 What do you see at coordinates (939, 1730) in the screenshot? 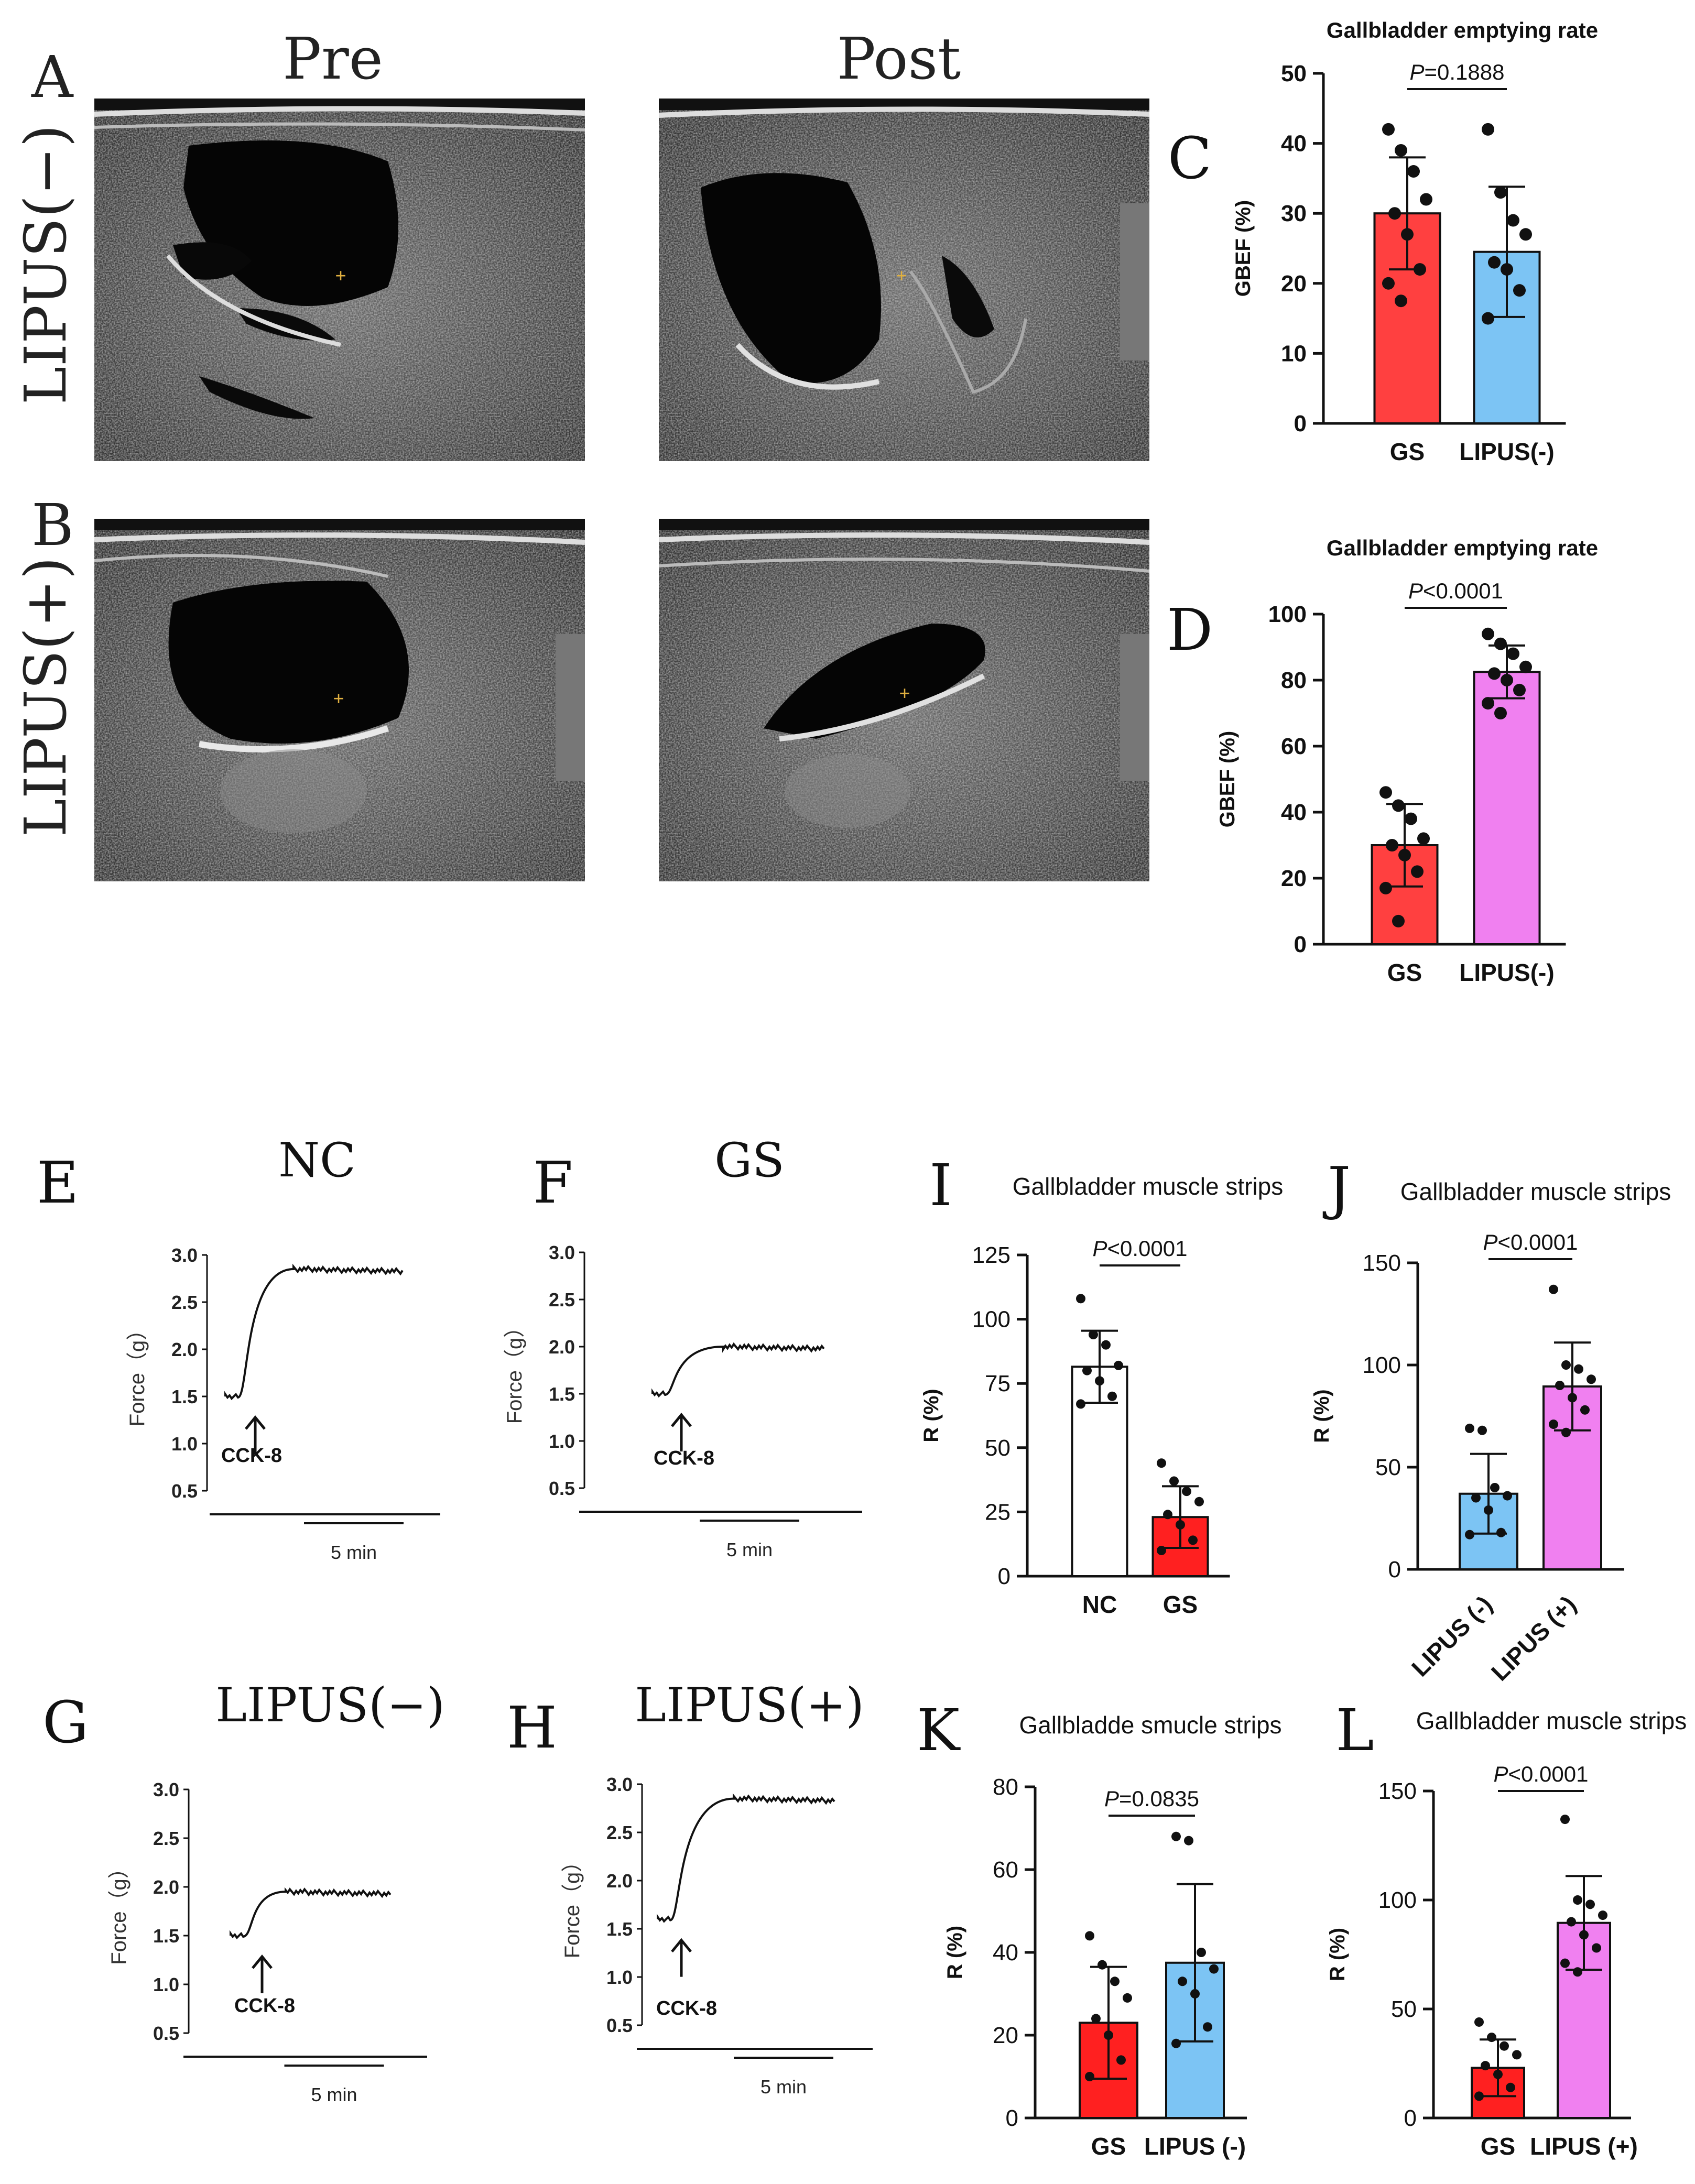
I see `panel-label-k: K` at bounding box center [939, 1730].